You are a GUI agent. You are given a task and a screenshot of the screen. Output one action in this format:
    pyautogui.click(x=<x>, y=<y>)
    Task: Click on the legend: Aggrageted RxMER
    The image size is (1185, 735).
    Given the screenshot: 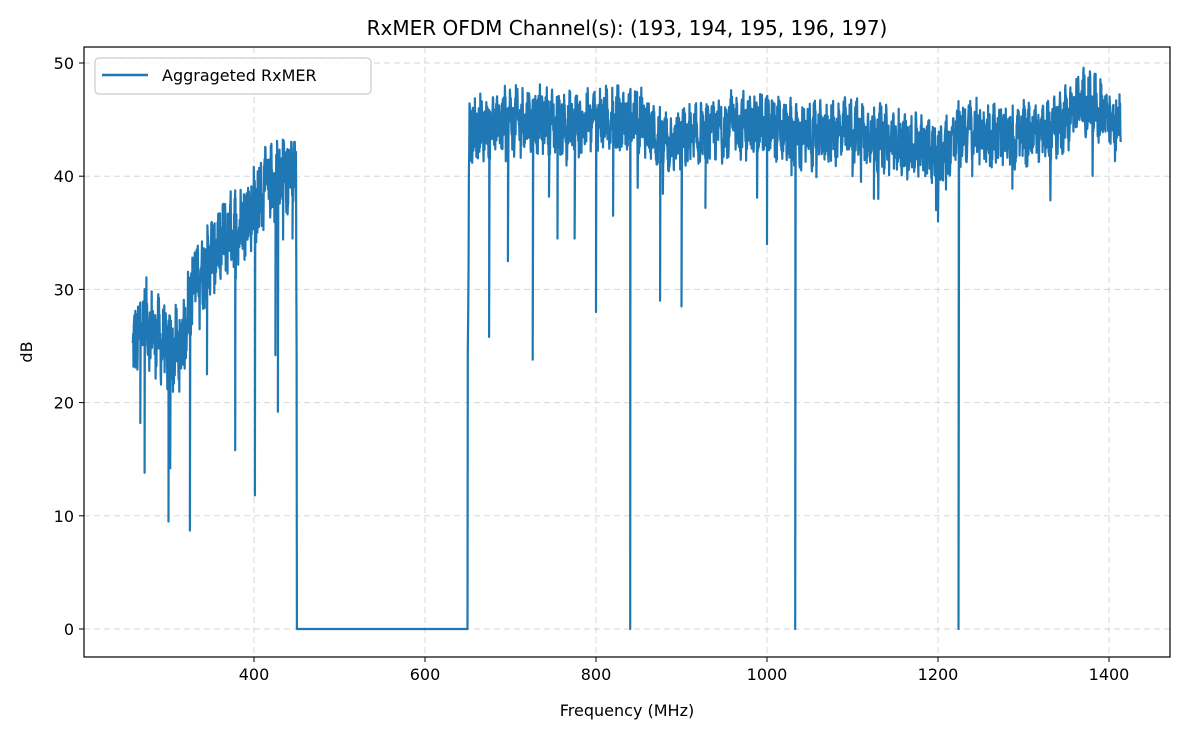 What is the action you would take?
    pyautogui.click(x=233, y=76)
    